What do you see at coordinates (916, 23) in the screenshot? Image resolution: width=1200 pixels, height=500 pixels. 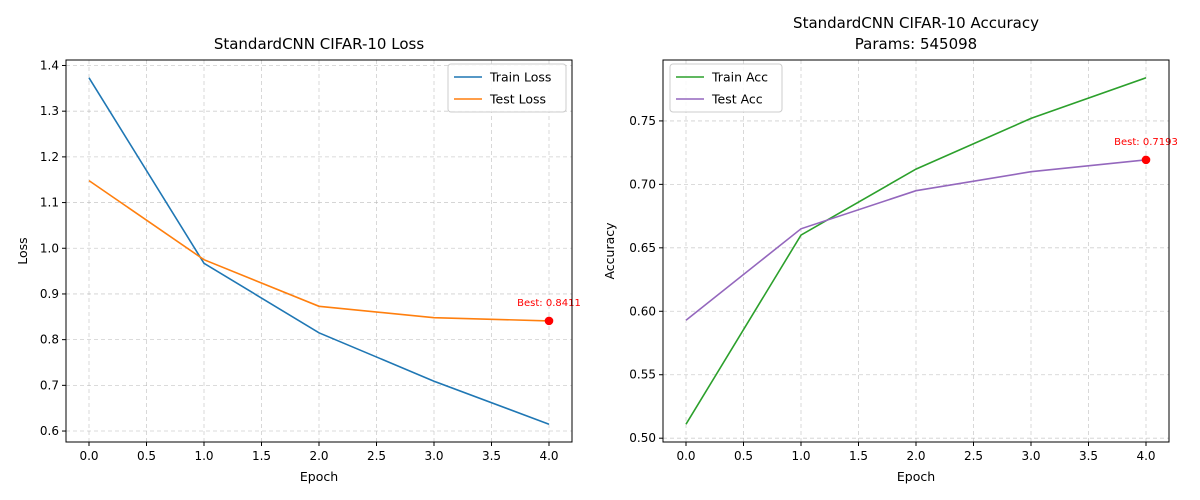 I see `chart-title: StandardCNN CIFAR-10 Accuracy` at bounding box center [916, 23].